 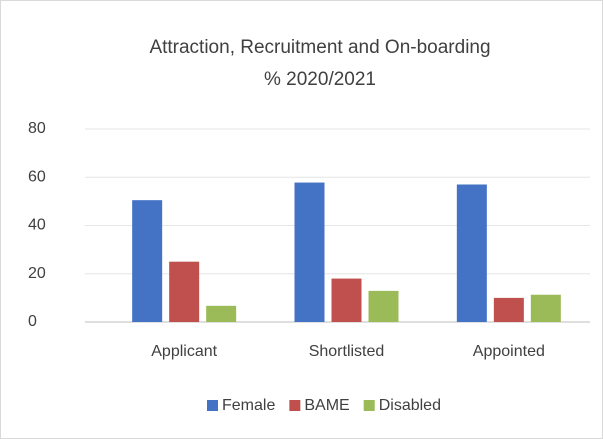 I want to click on y-tick-label: 80, so click(x=37, y=128).